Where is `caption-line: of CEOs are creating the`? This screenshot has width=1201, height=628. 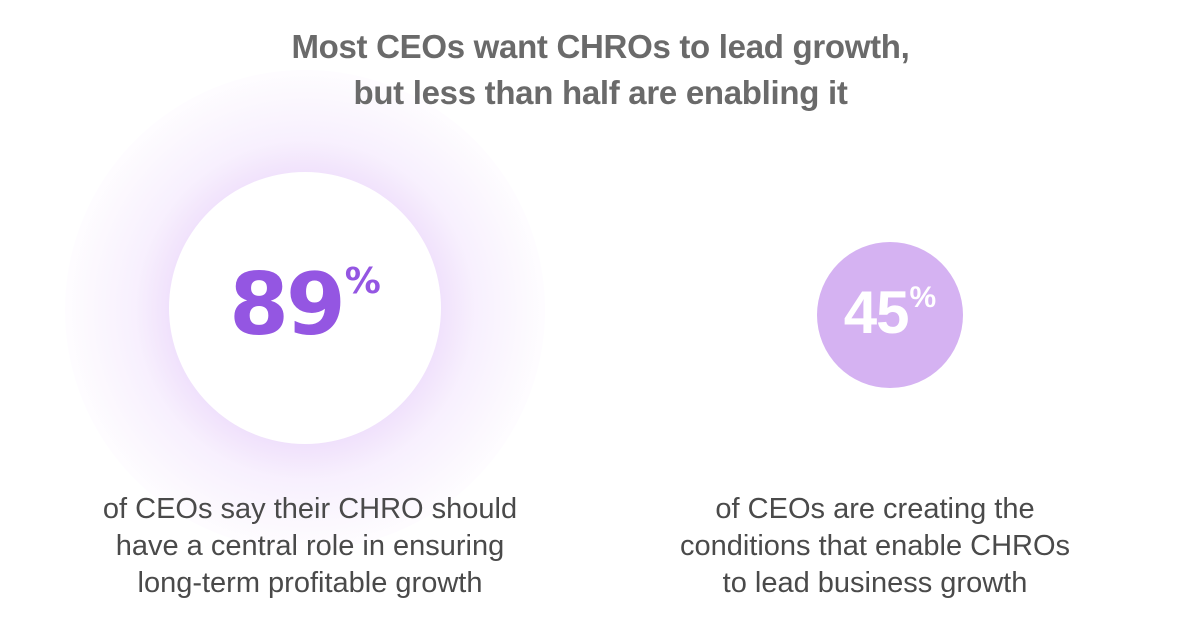 caption-line: of CEOs are creating the is located at coordinates (875, 509).